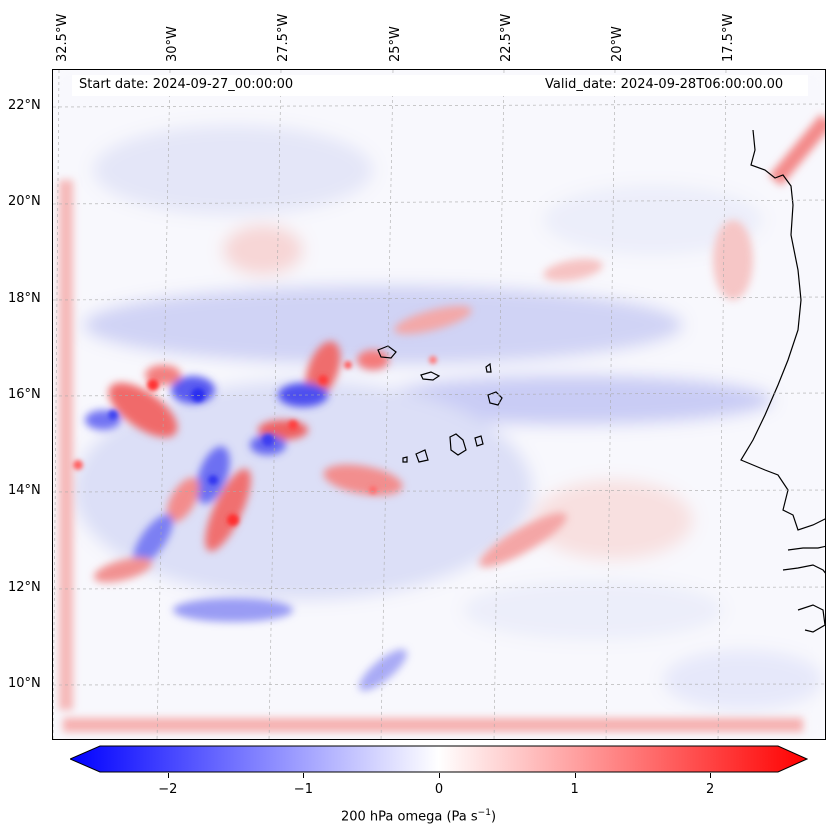 This screenshot has width=837, height=839. I want to click on colorbar, so click(439, 759).